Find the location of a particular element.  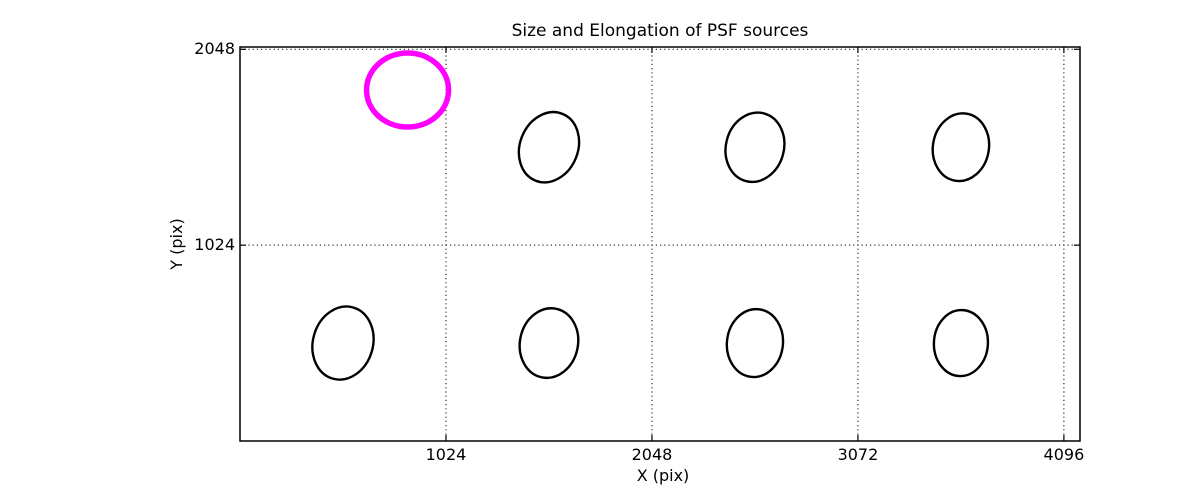

outlier-psf-ellipse is located at coordinates (407, 90).